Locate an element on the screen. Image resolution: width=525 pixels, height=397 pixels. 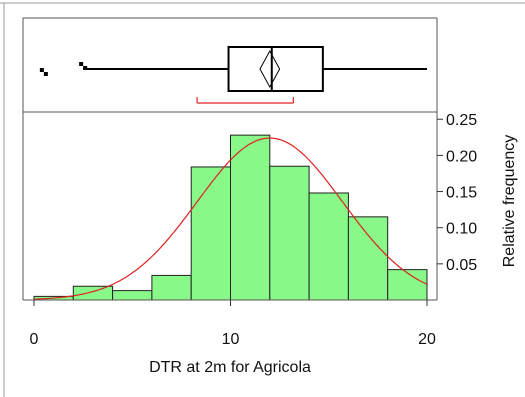
box-iqr is located at coordinates (275, 69).